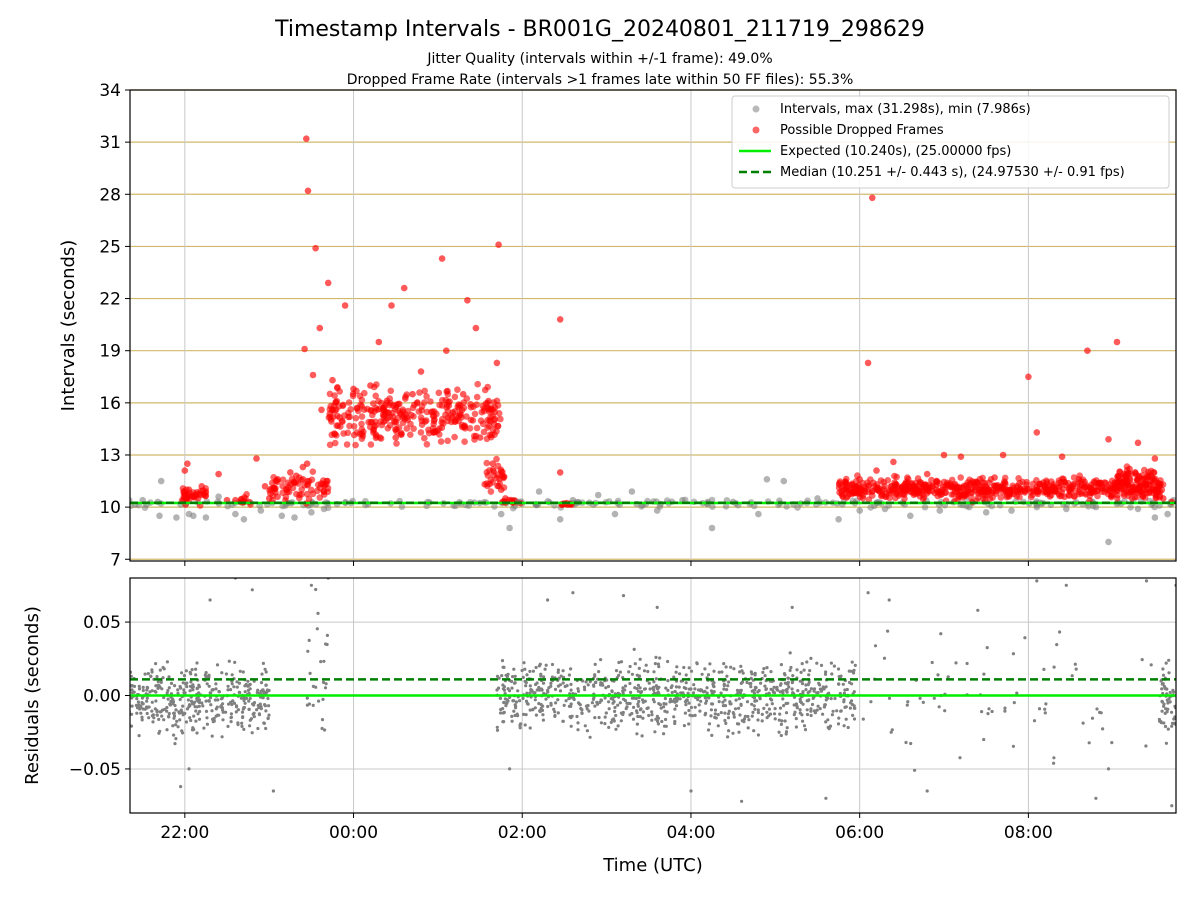  What do you see at coordinates (859, 833) in the screenshot?
I see `bottom-xtick-label: 06:00` at bounding box center [859, 833].